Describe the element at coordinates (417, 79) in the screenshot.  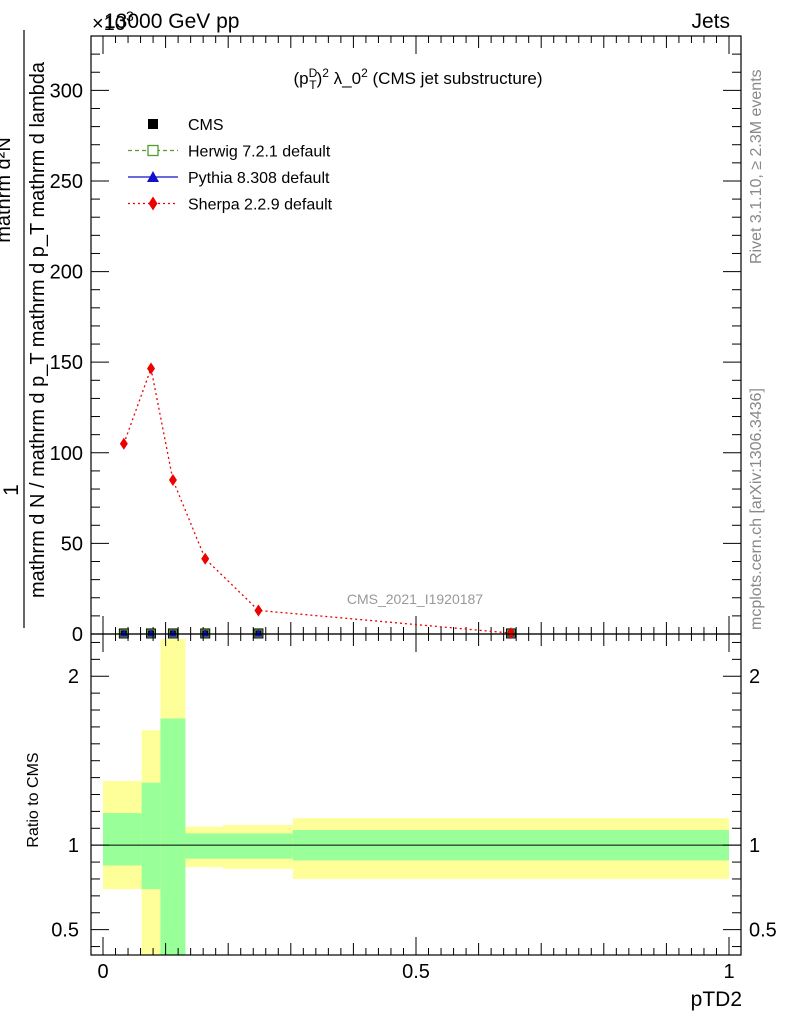
I see `plot-title: (pD T)2 λ_02 (CMS jet substructure)` at that location.